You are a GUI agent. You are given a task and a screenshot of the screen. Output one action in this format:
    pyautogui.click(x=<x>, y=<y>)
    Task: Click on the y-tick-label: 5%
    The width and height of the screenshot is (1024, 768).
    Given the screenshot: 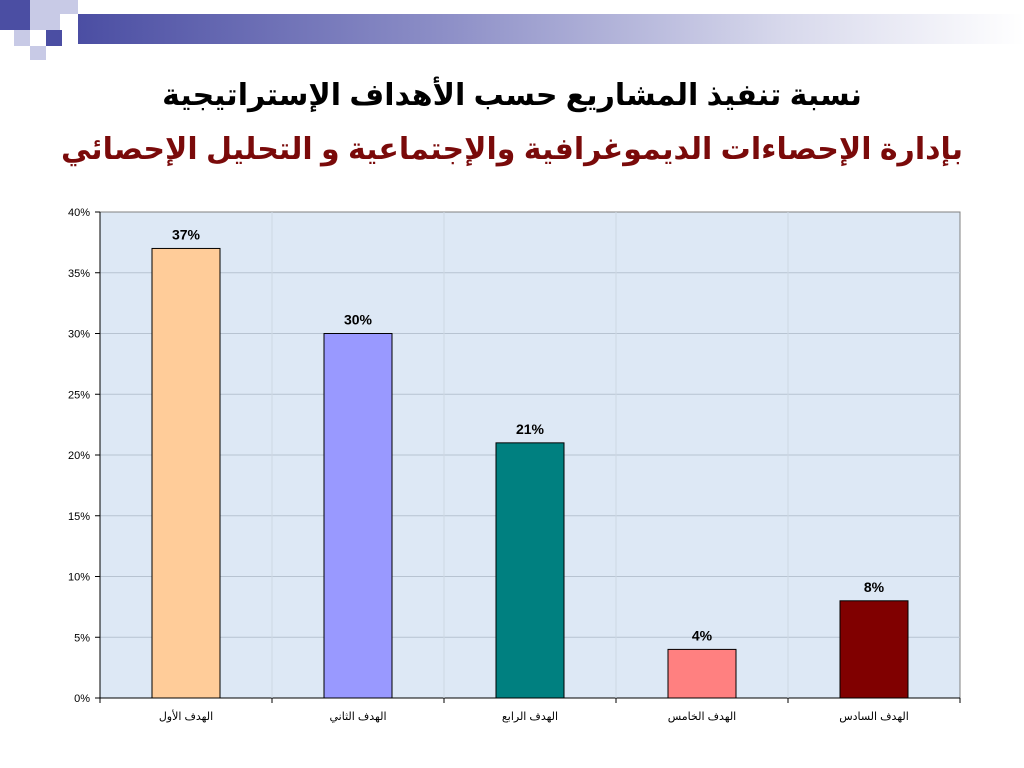 What is the action you would take?
    pyautogui.click(x=82, y=638)
    